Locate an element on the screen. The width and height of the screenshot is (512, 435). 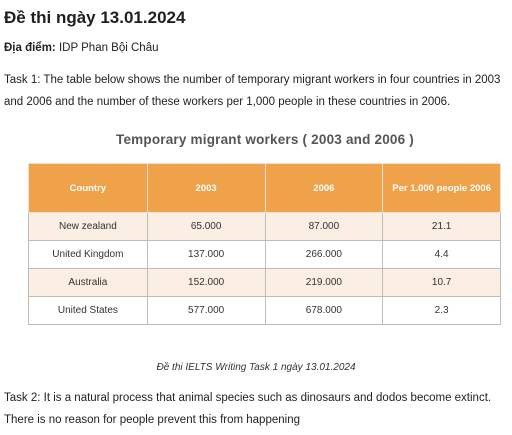
table-row: Australia 152.000 219.000 10.7 is located at coordinates (264, 282).